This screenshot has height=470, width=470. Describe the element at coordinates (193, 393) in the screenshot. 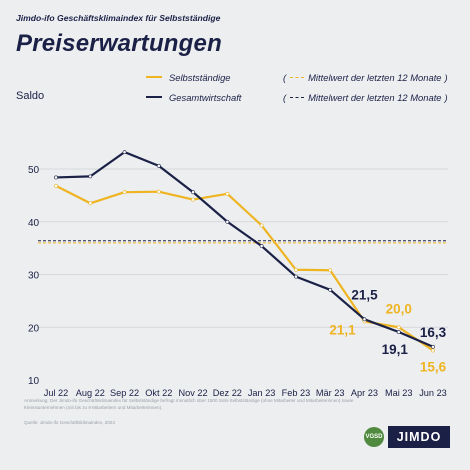

I see `x-tick-label: Nov 22` at that location.